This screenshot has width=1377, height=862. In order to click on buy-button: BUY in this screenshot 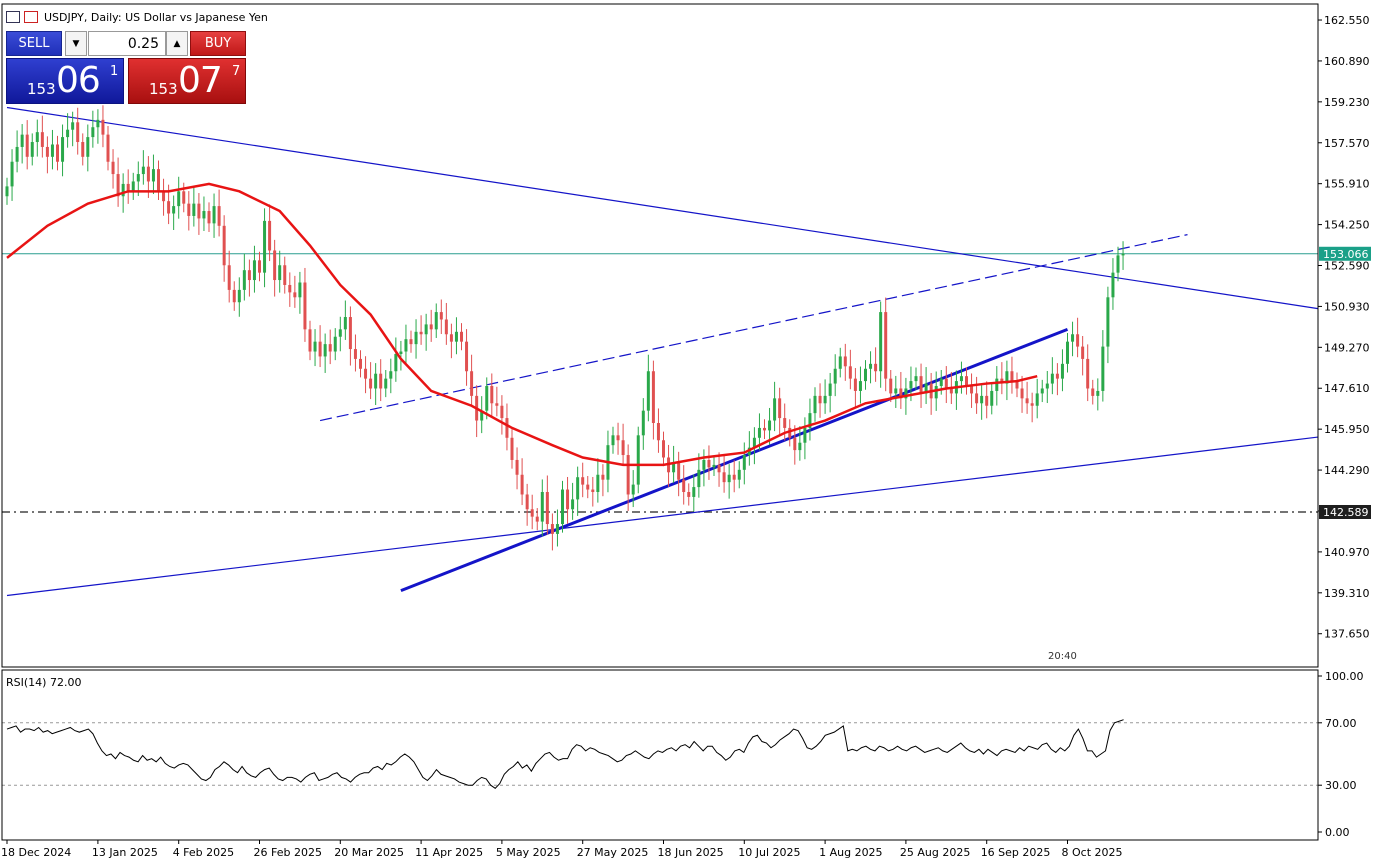, I will do `click(218, 43)`.